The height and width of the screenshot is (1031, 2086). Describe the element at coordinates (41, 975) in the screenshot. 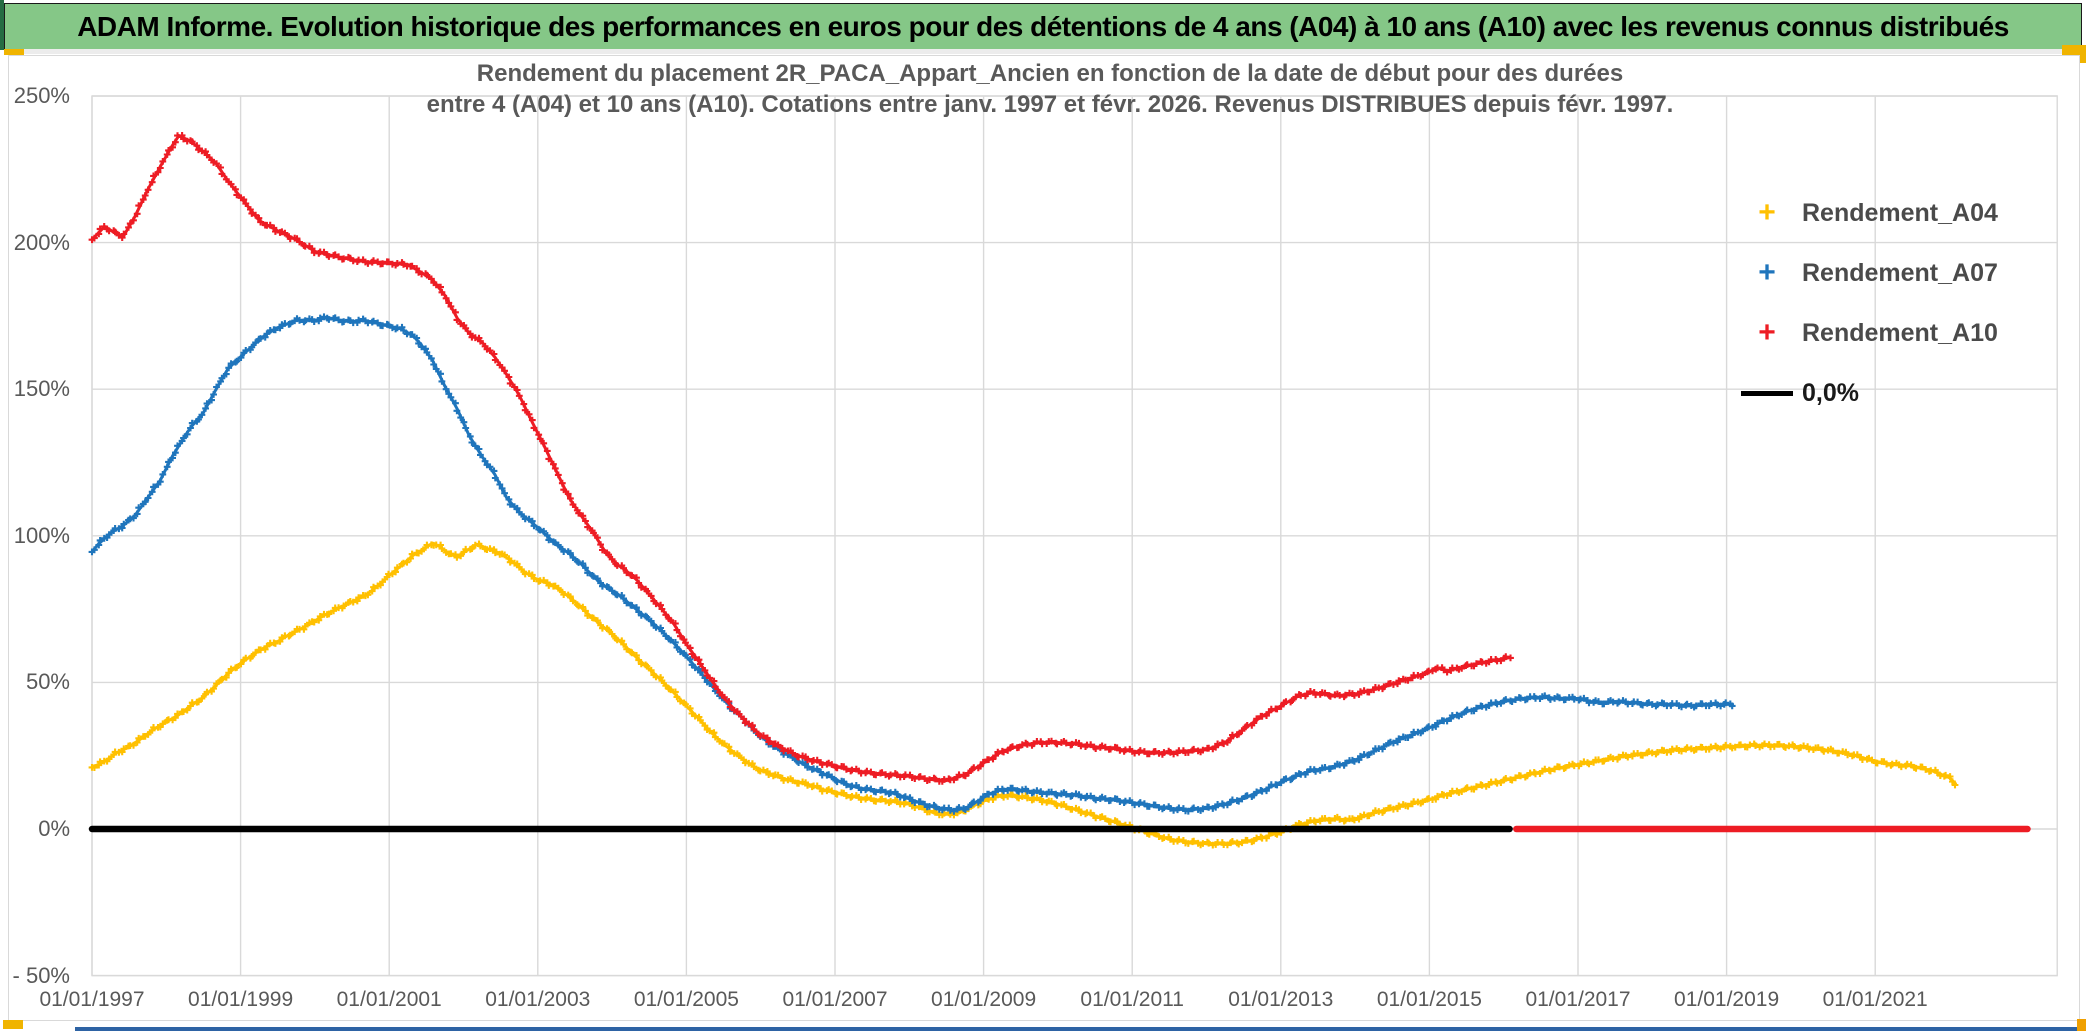

I see `y-axis-tick: - 50%` at that location.